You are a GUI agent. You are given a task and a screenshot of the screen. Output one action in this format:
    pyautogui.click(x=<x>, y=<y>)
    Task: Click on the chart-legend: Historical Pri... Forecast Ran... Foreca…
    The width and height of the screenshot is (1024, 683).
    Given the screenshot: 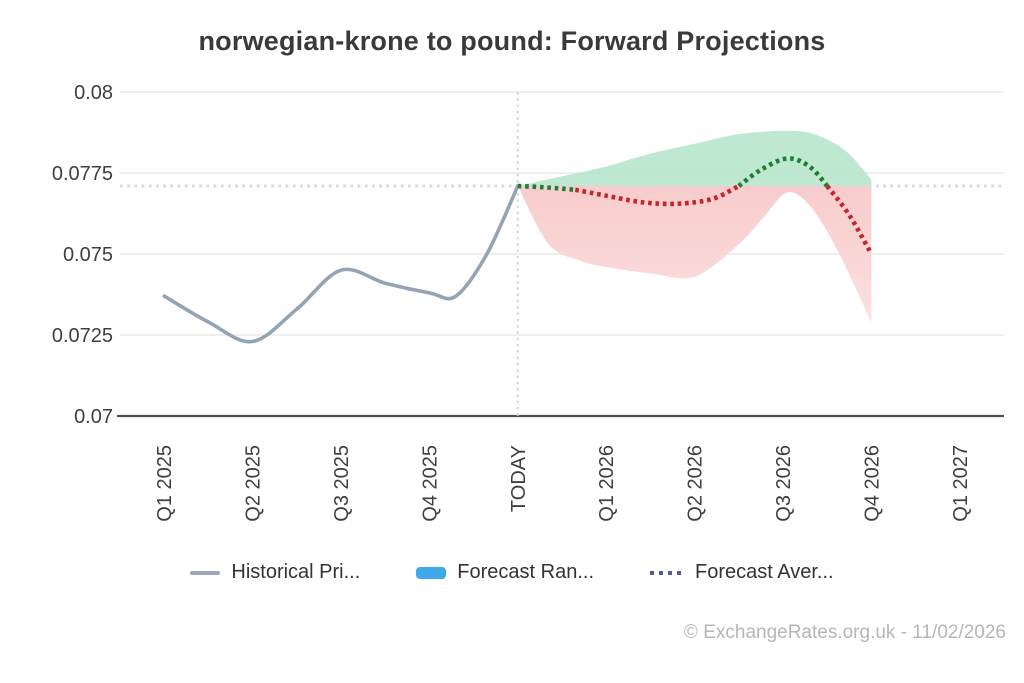 What is the action you would take?
    pyautogui.click(x=512, y=572)
    